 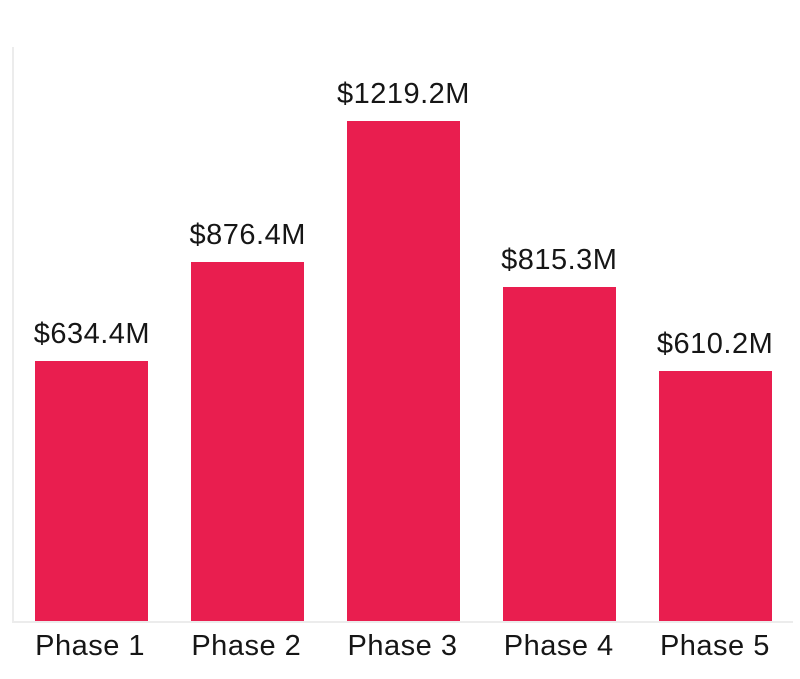 I want to click on x-tick-label: Phase 1, so click(x=90, y=646).